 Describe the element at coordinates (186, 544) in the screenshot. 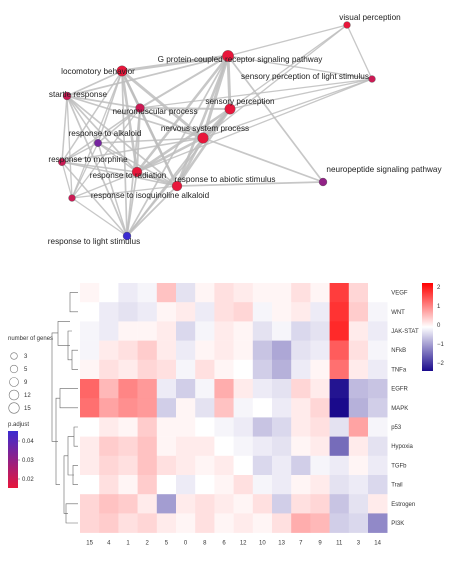

I see `heatmap-col-label: 0` at that location.